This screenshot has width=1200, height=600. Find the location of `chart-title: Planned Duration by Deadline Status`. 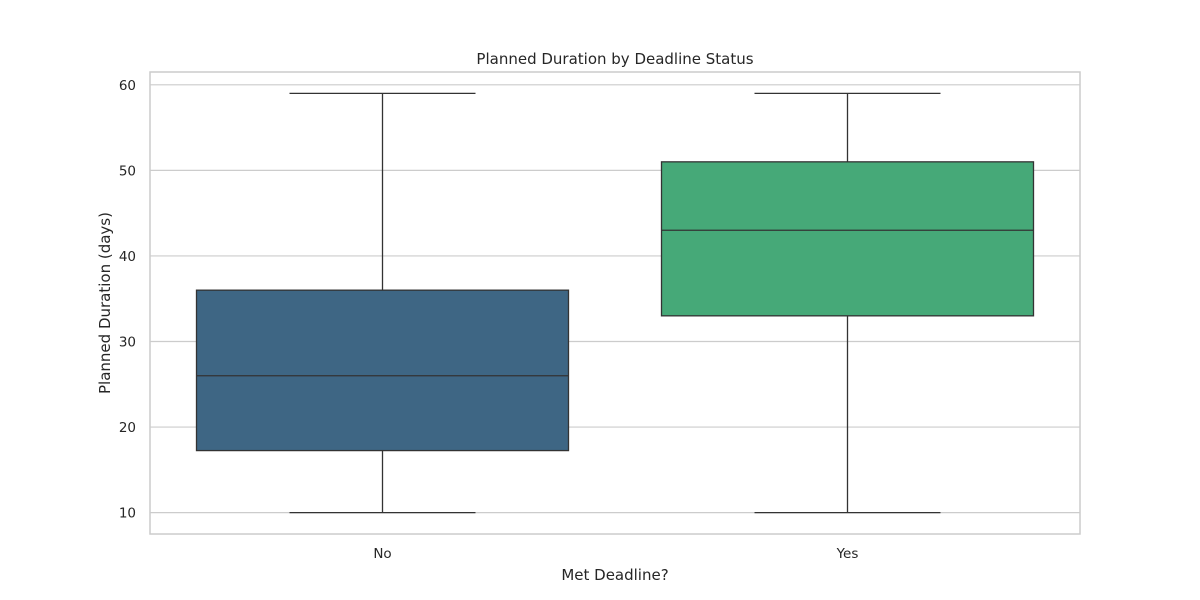

chart-title: Planned Duration by Deadline Status is located at coordinates (614, 59).